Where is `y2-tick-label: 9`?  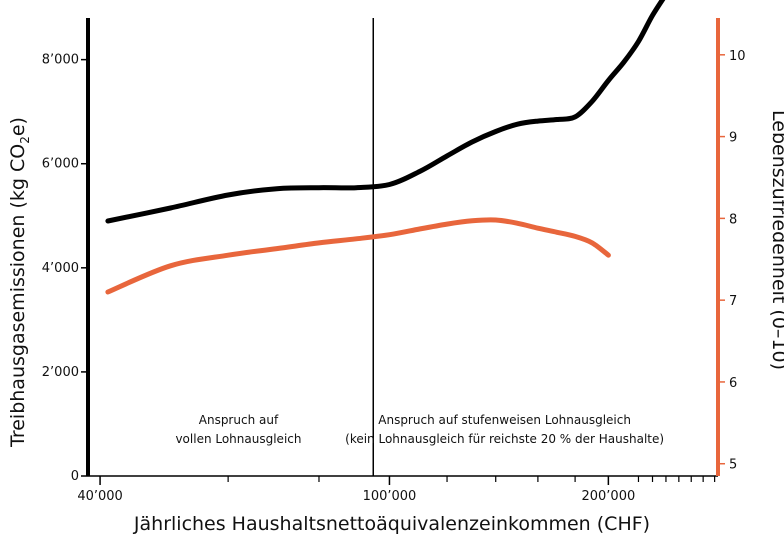 y2-tick-label: 9 is located at coordinates (733, 138).